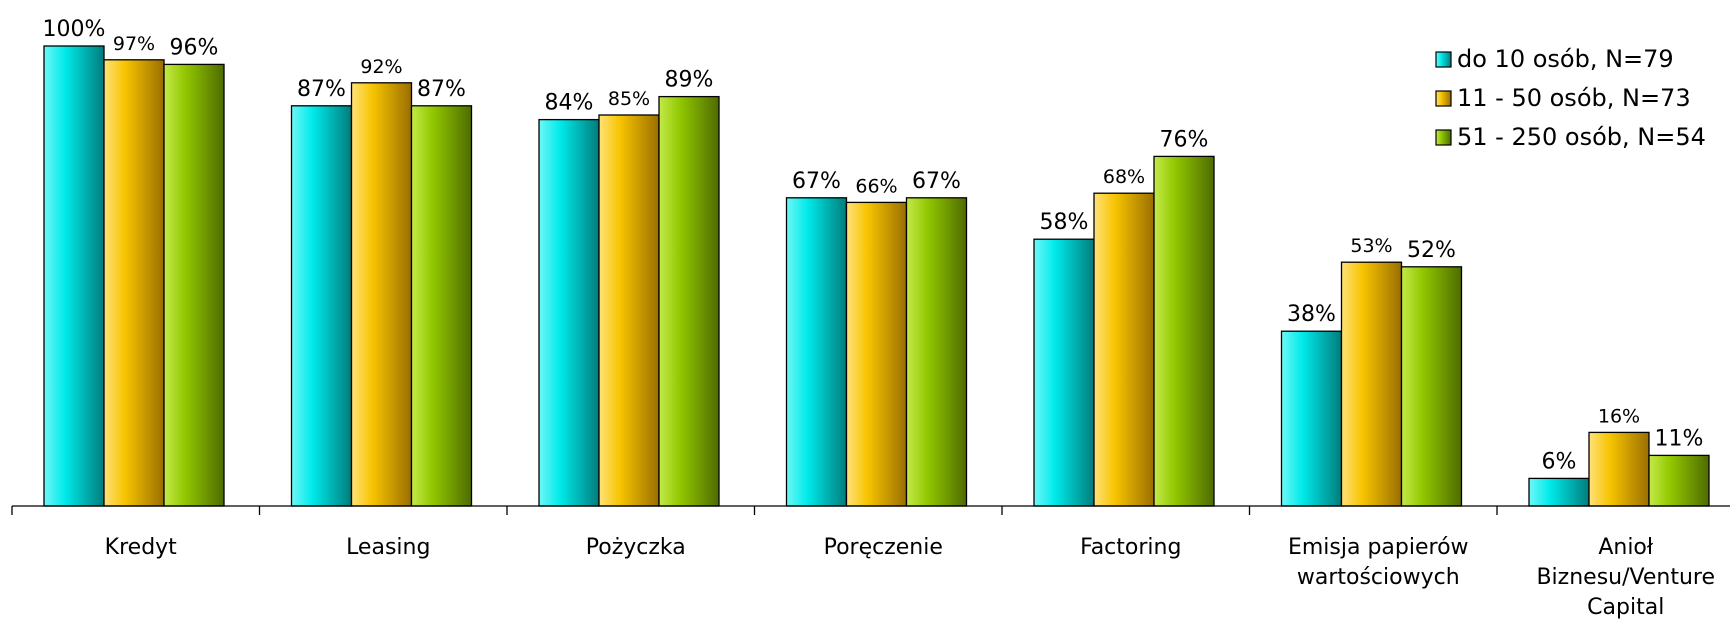 This screenshot has height=622, width=1730. Describe the element at coordinates (636, 547) in the screenshot. I see `category-label-3: Pożyczka` at that location.